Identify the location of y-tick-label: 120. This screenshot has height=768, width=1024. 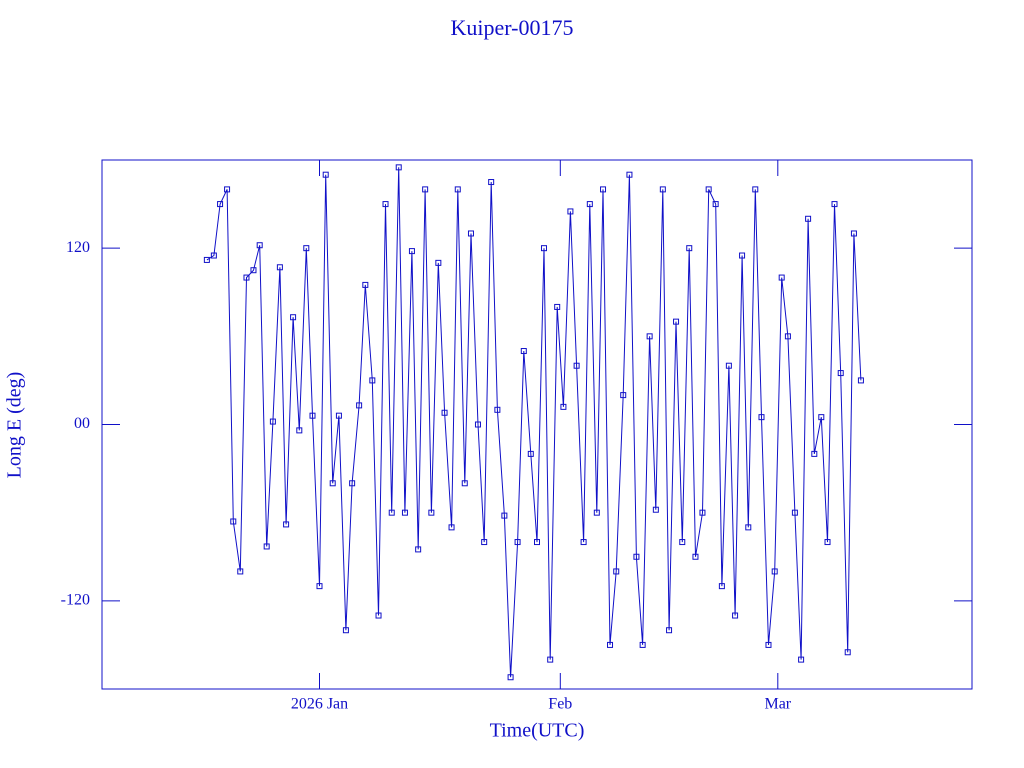
(78, 247).